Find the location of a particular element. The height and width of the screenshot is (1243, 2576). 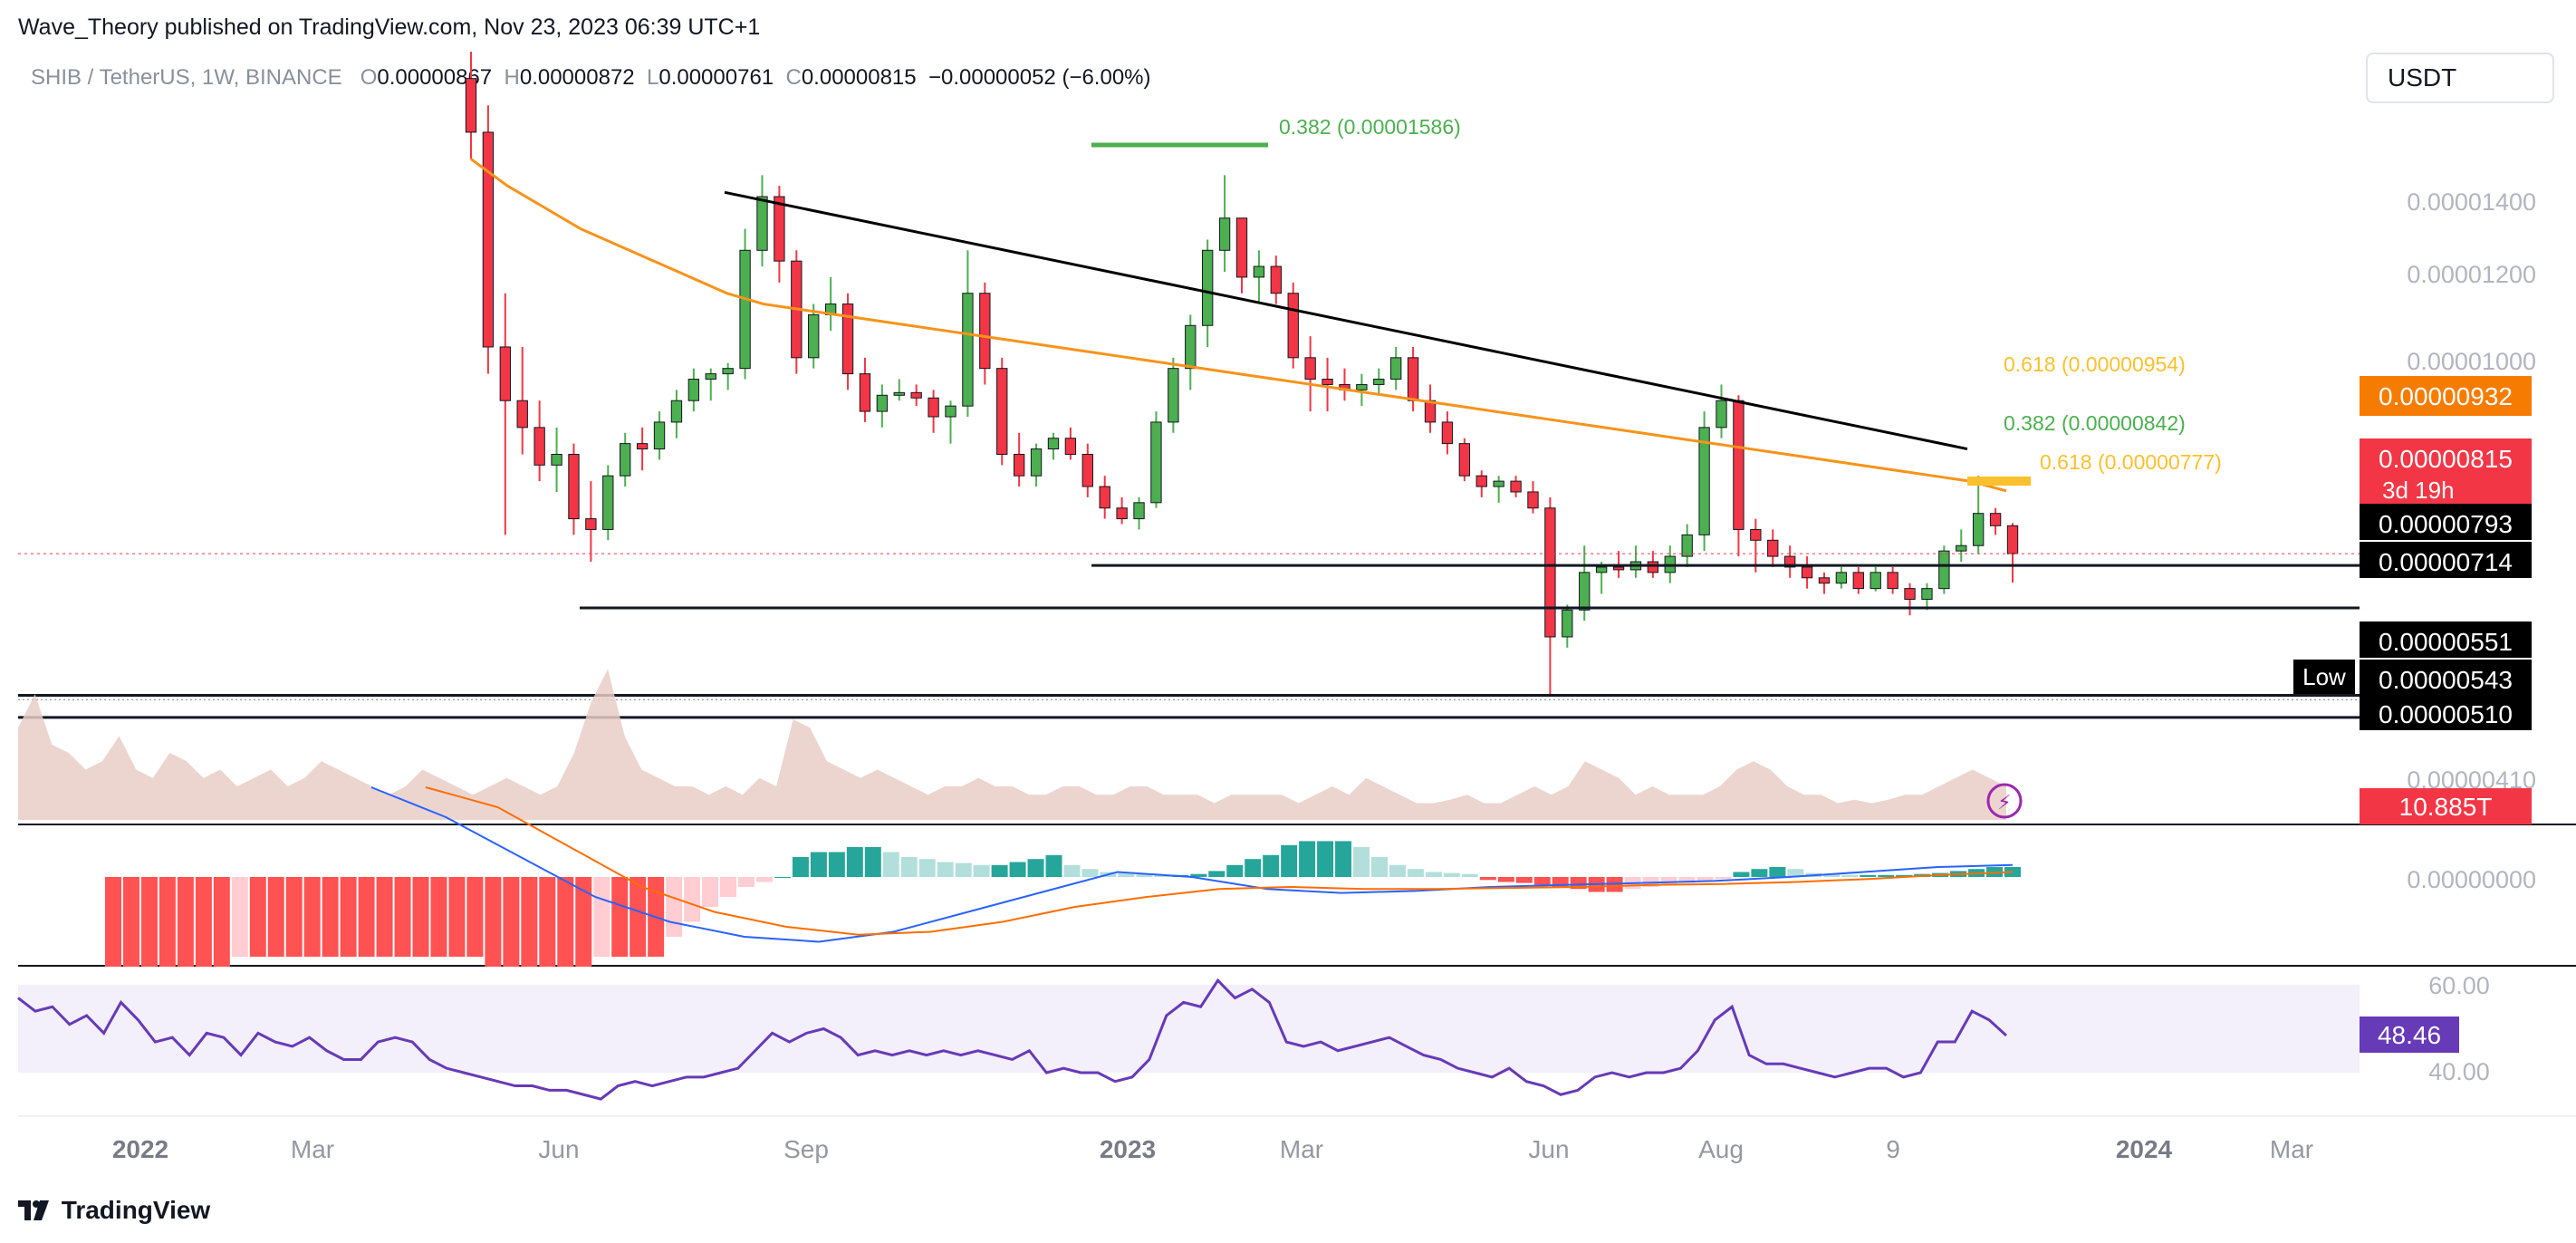

rsi-tag: 48.46 is located at coordinates (2409, 1035).